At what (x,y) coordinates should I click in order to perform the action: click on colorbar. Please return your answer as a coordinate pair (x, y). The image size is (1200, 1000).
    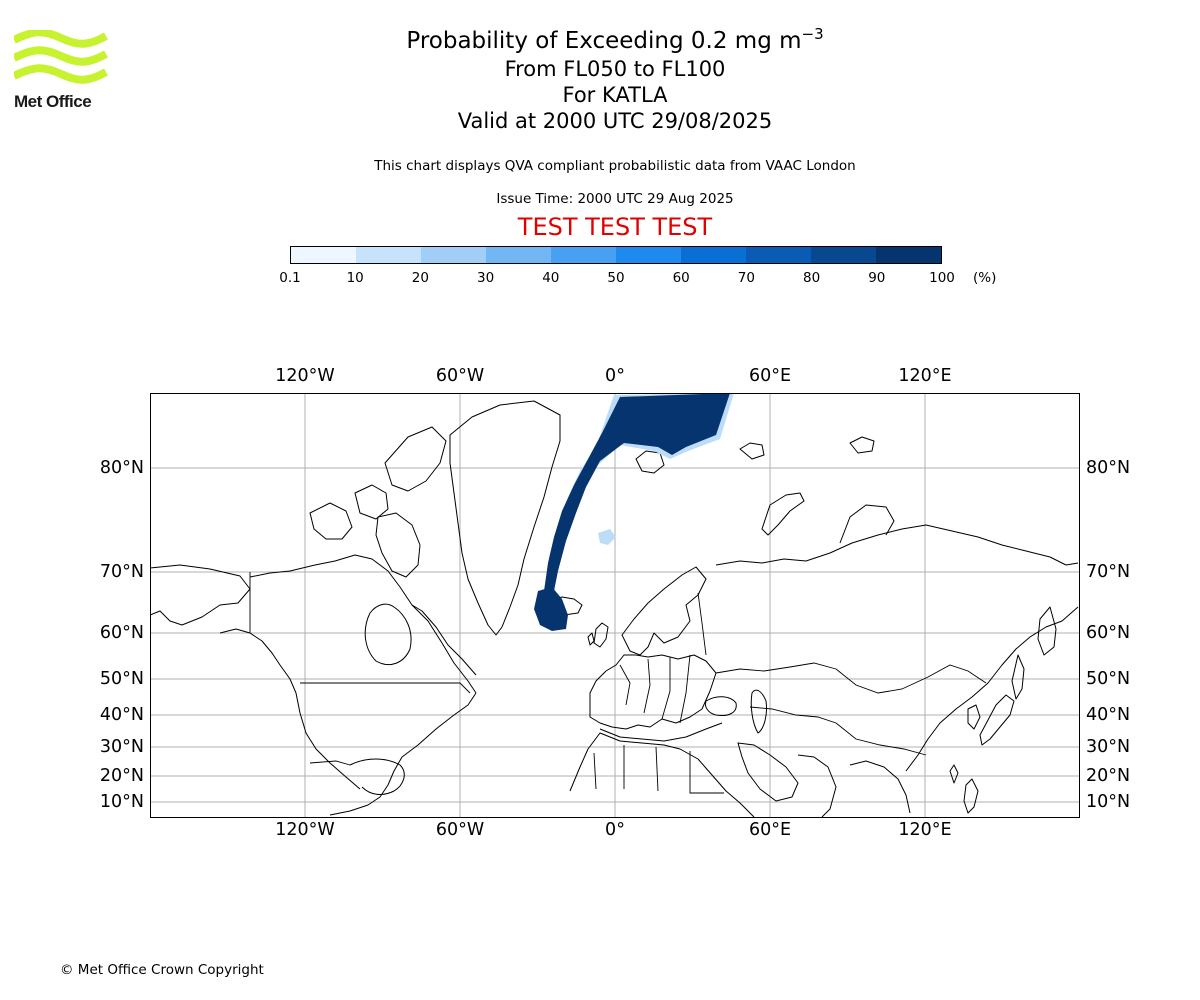
    Looking at the image, I should click on (616, 255).